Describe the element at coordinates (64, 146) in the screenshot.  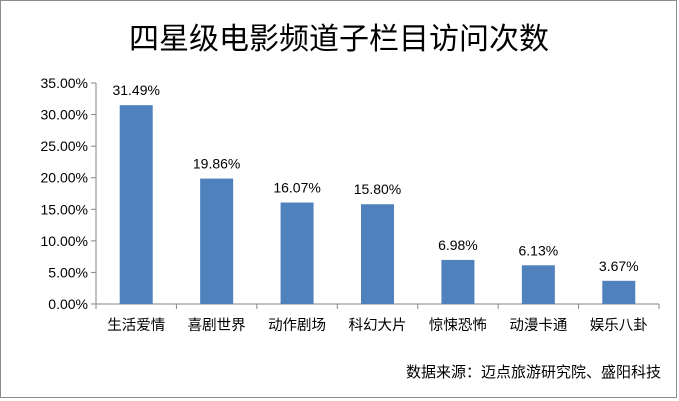
I see `y-tick-label: 25.00%` at that location.